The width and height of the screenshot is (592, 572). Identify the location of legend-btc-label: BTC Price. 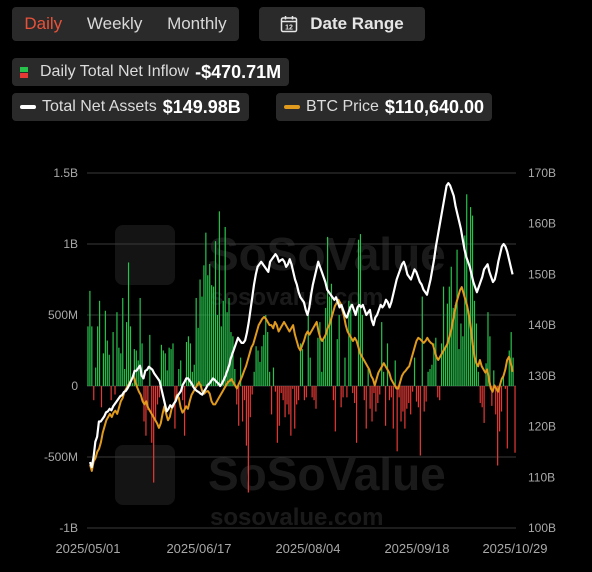
(342, 106).